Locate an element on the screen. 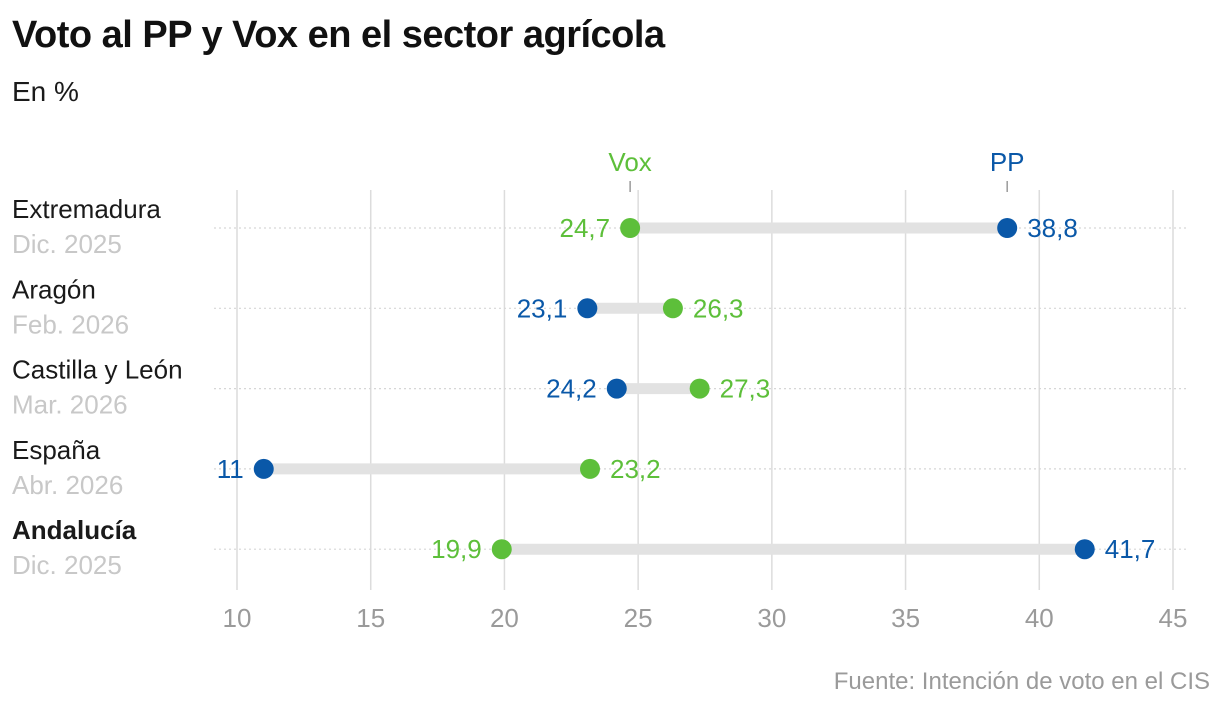  pp-value-label: 41,7 is located at coordinates (1130, 549).